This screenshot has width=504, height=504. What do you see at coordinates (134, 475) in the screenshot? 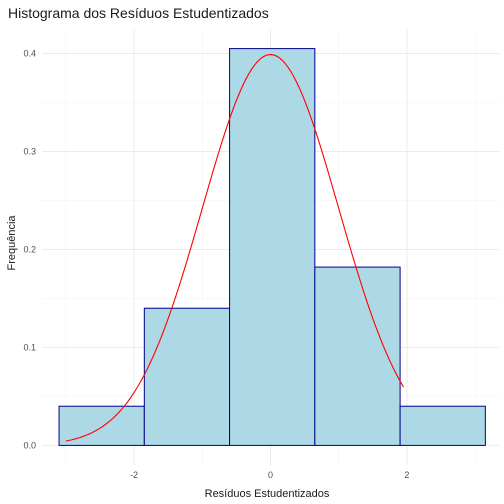
I see `x-tick-label: -2` at bounding box center [134, 475].